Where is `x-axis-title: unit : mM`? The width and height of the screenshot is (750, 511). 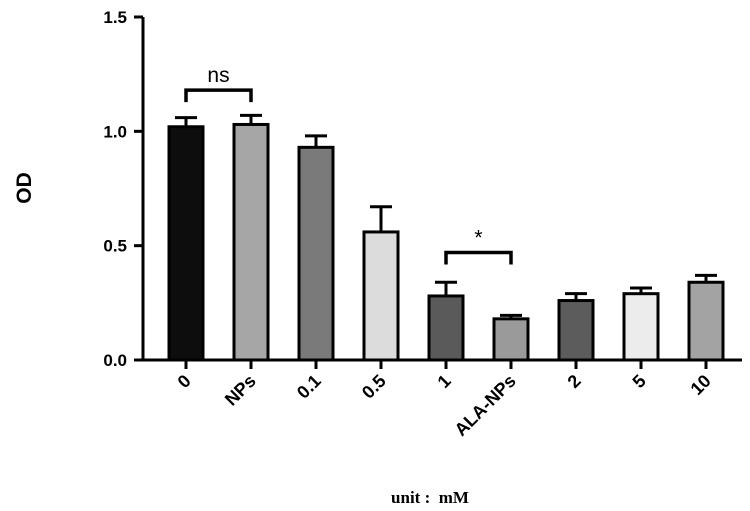
x-axis-title: unit : mM is located at coordinates (430, 497).